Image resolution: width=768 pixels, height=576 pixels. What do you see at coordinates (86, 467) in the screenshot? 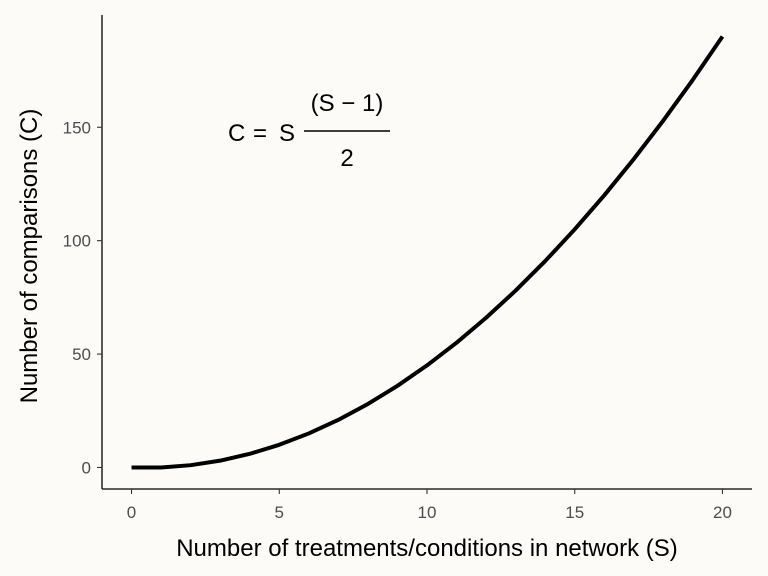
I see `y-tick-label: 0` at bounding box center [86, 467].